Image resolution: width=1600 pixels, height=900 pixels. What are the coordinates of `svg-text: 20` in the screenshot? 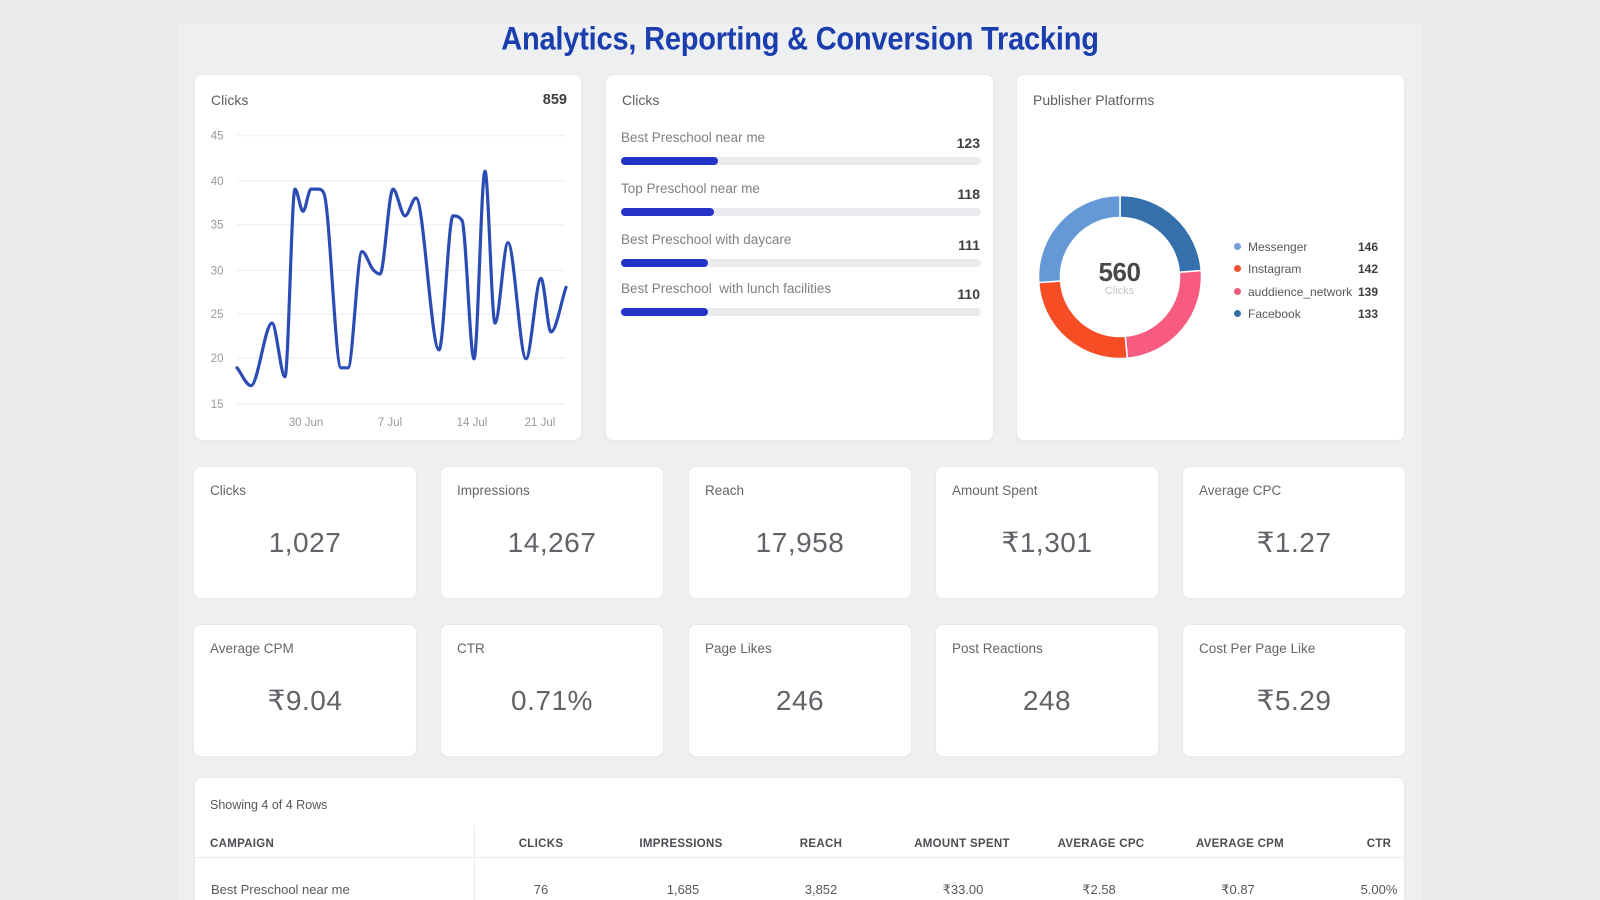 It's located at (217, 359).